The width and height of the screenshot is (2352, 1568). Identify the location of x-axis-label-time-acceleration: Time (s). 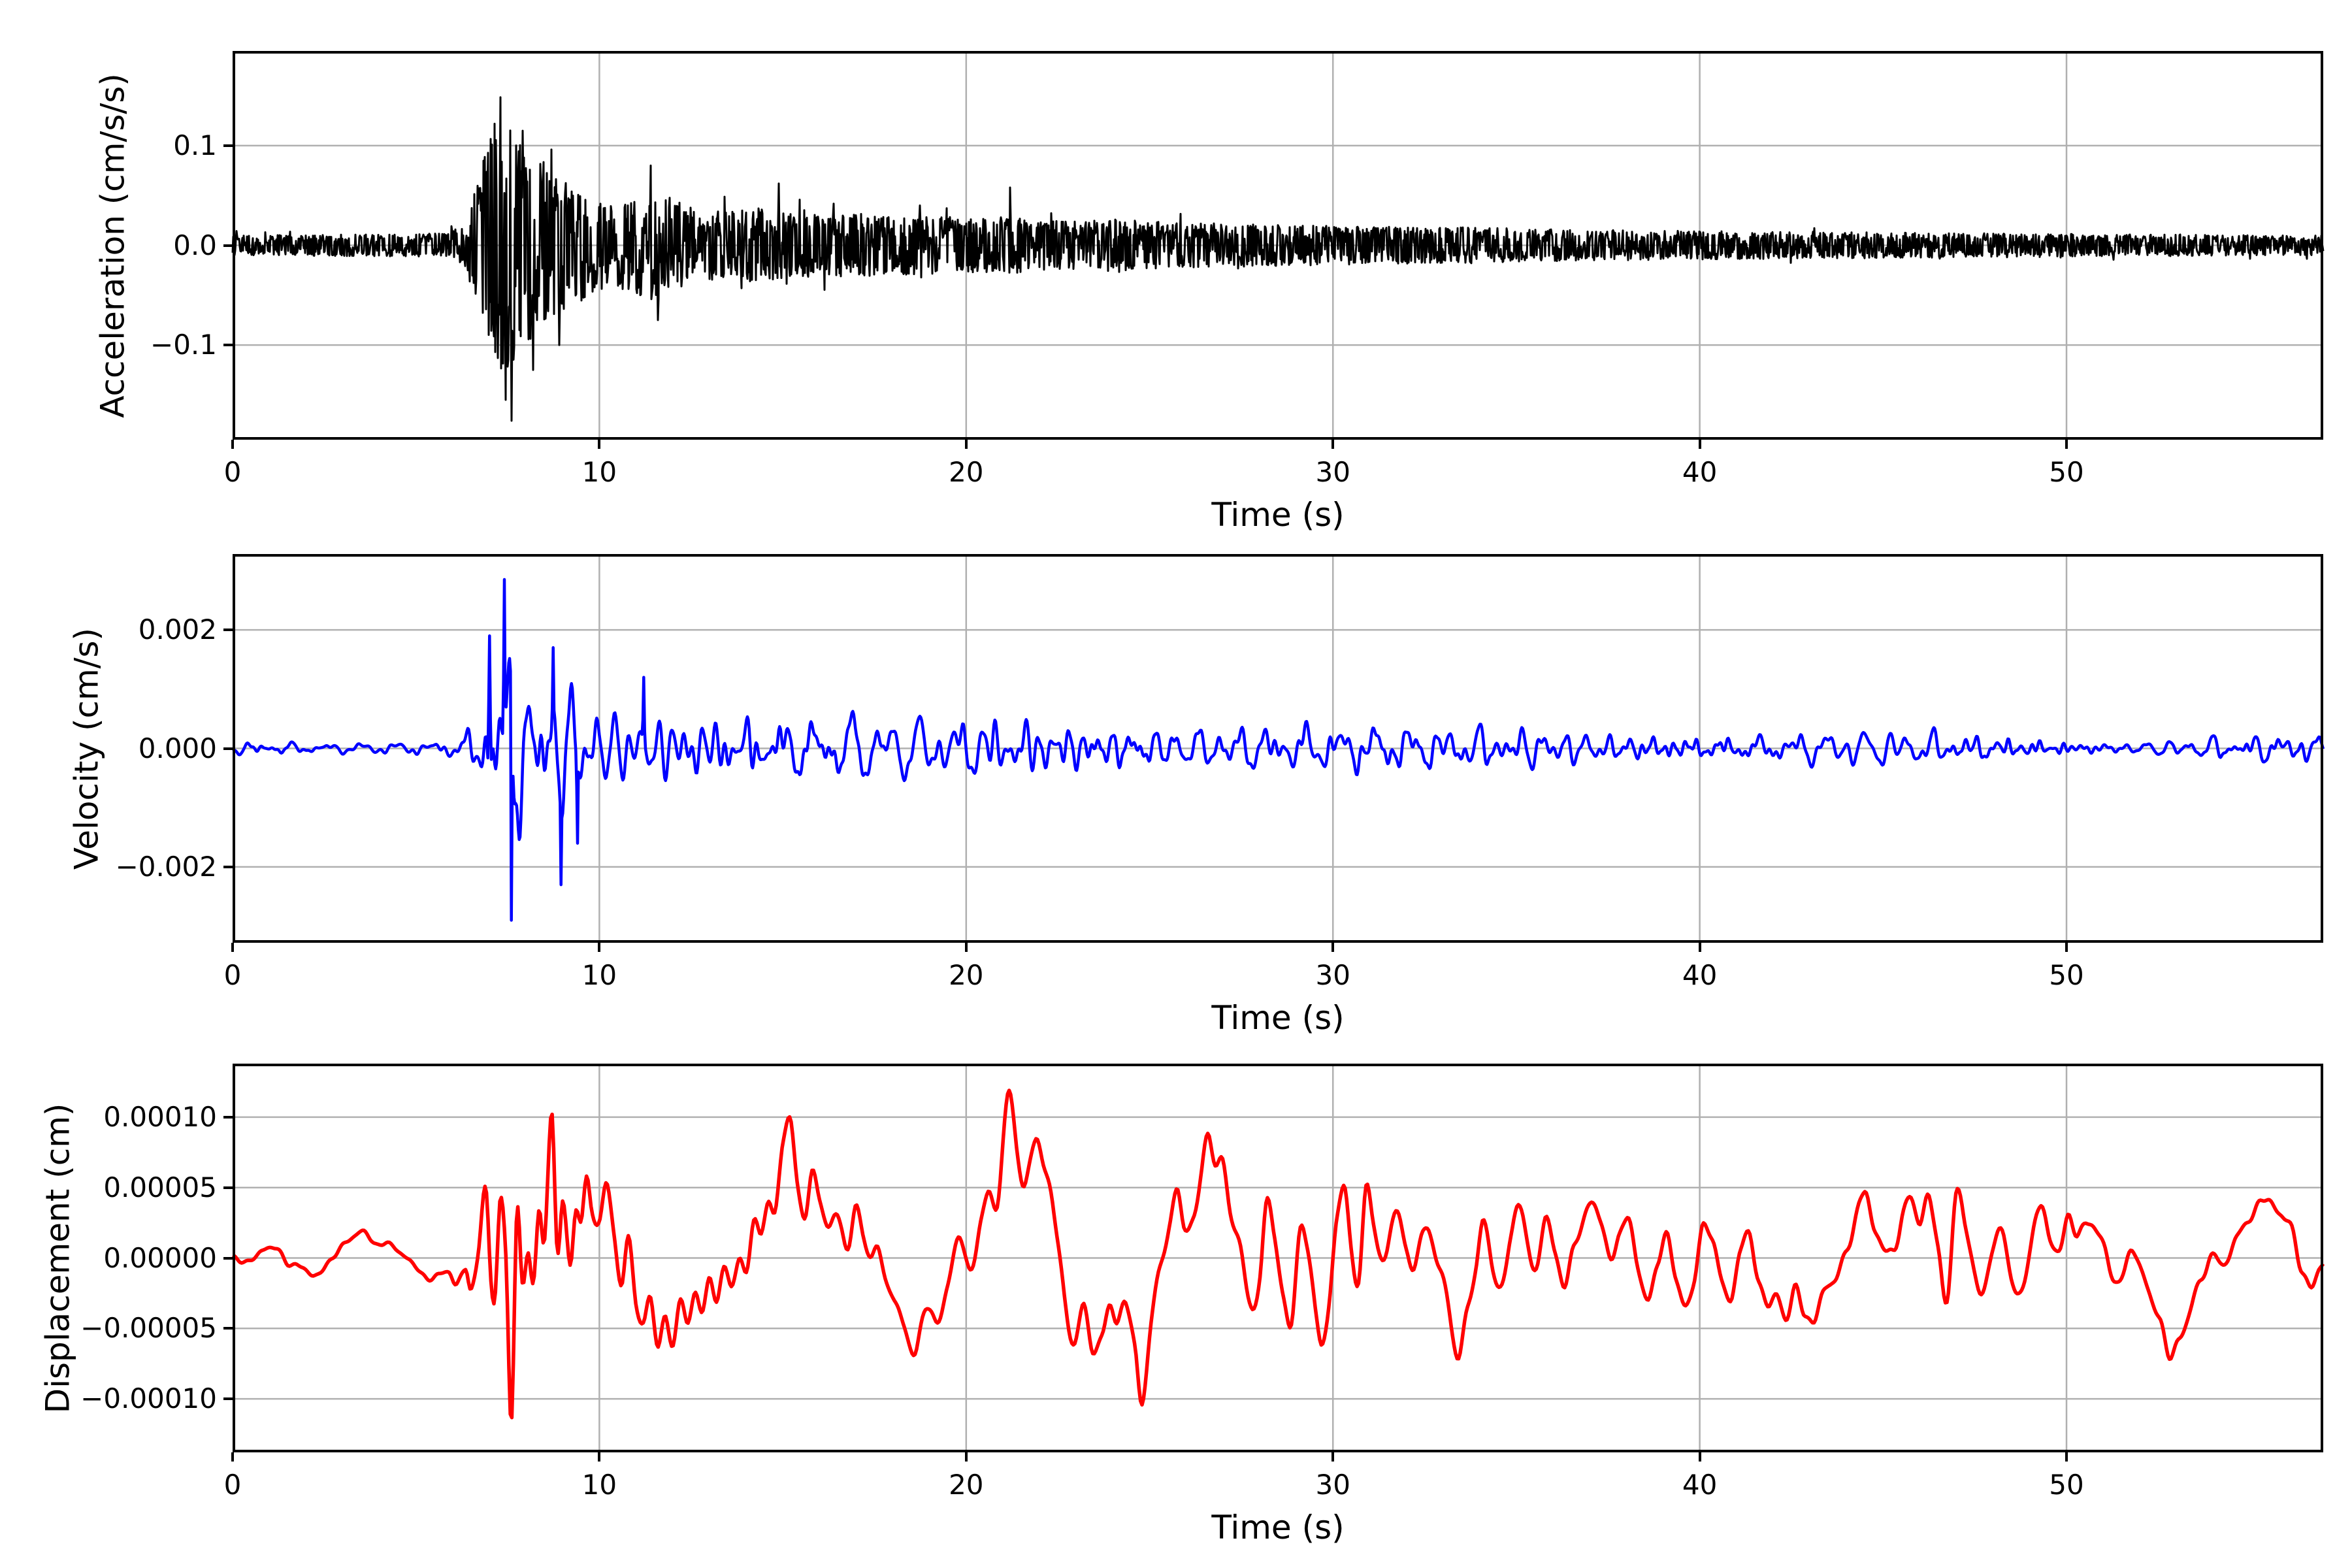
(1278, 515).